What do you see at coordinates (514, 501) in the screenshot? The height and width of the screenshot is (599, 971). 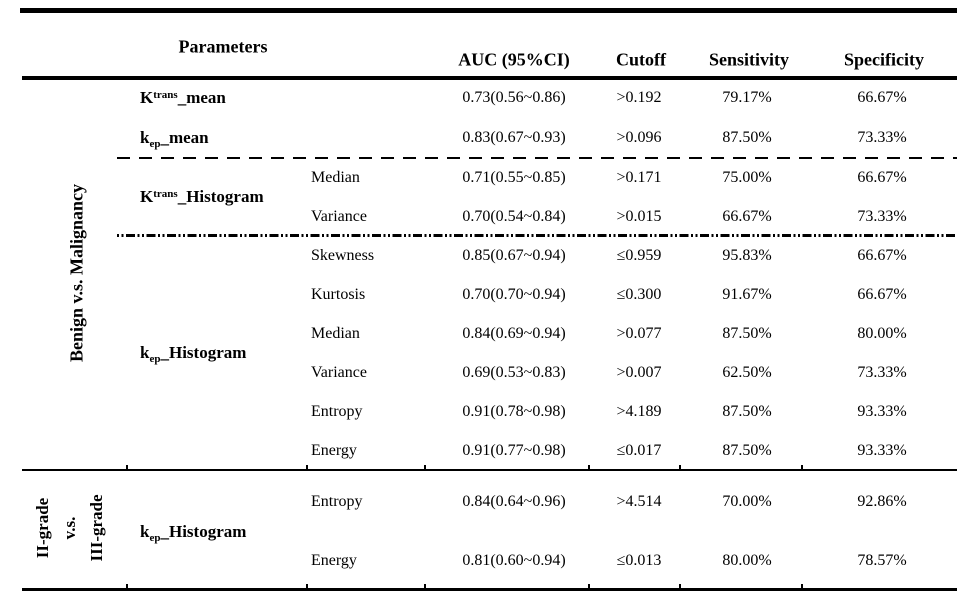 I see `cell-auc: 0.84(0.64~0.96)` at bounding box center [514, 501].